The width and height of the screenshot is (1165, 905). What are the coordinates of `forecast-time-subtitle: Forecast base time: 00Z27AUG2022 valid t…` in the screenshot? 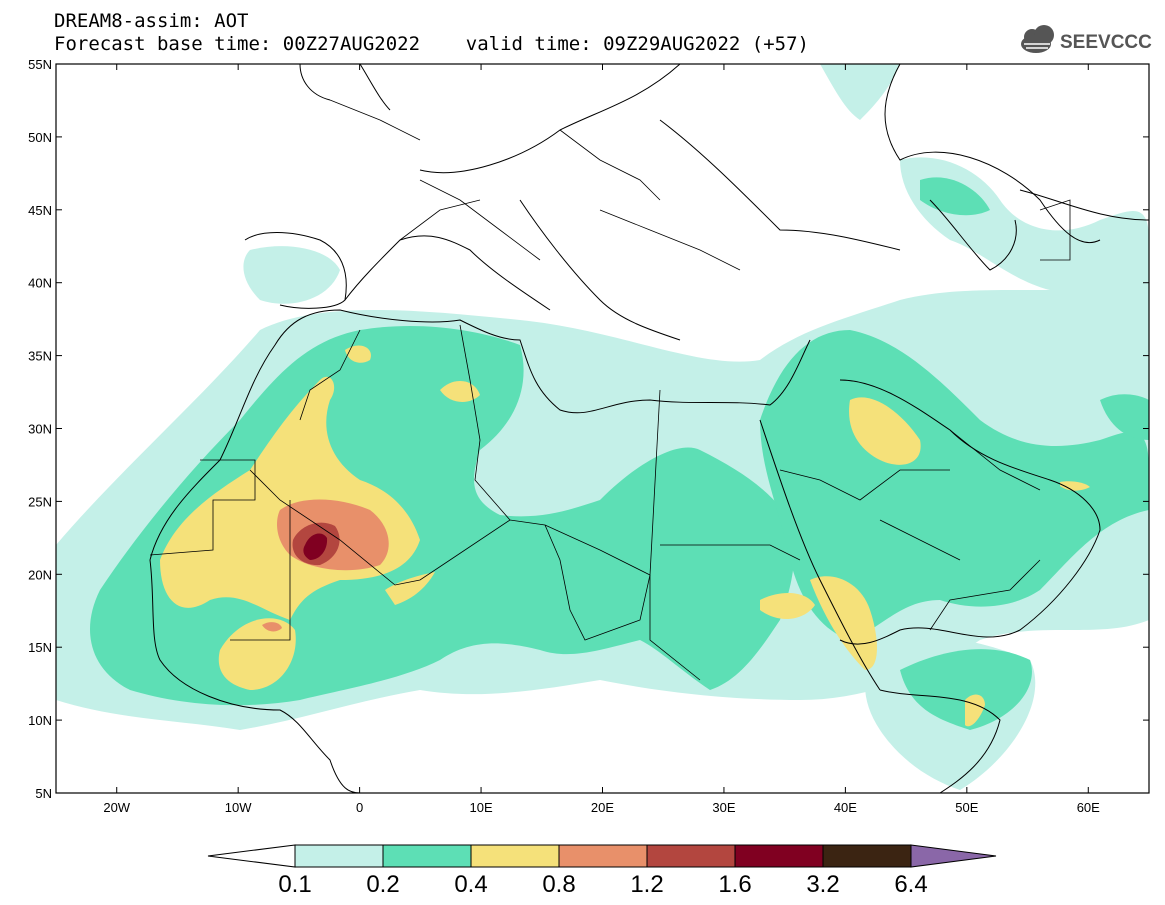 It's located at (431, 44).